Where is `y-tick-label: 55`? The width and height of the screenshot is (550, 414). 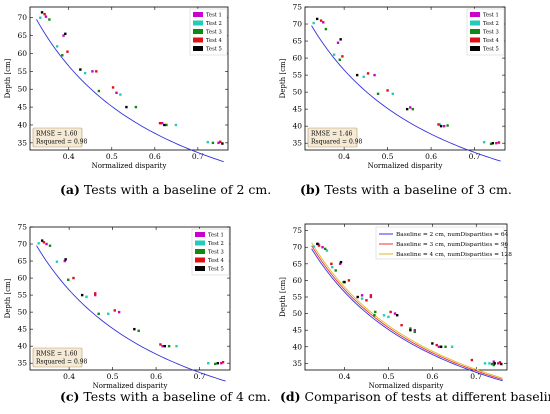 y-tick-label: 55 is located at coordinates (297, 75).